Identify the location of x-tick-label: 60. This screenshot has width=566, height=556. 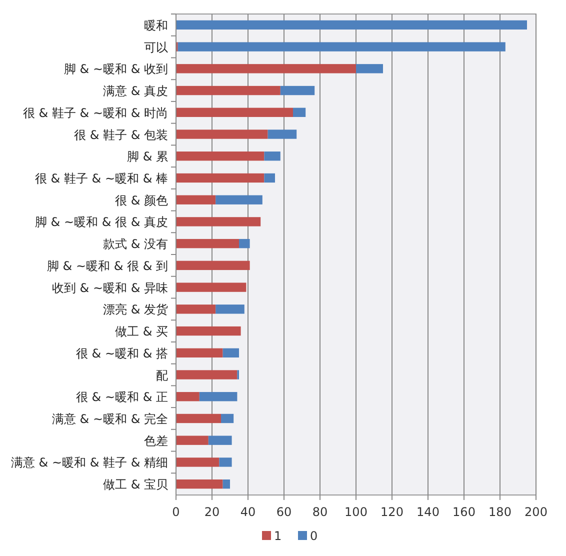
(284, 512).